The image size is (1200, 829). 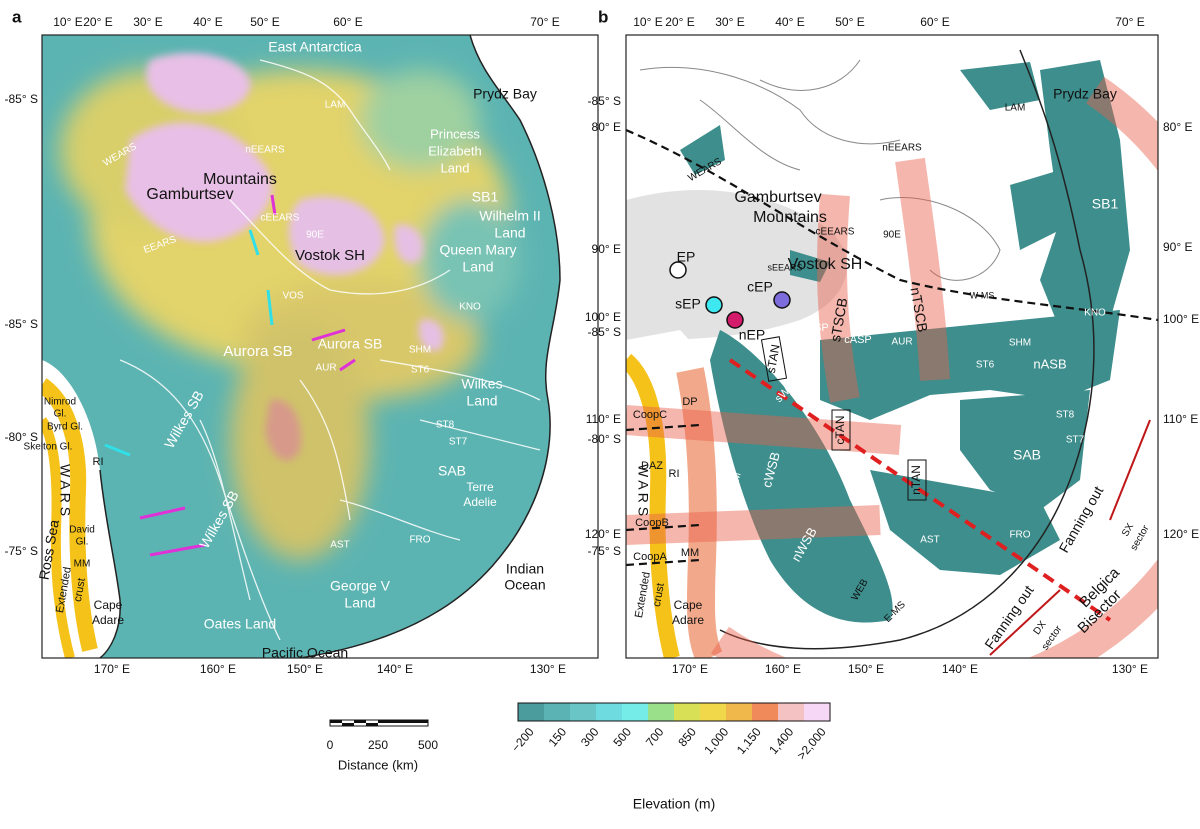 I want to click on lat-label: 120° E, so click(x=603, y=534).